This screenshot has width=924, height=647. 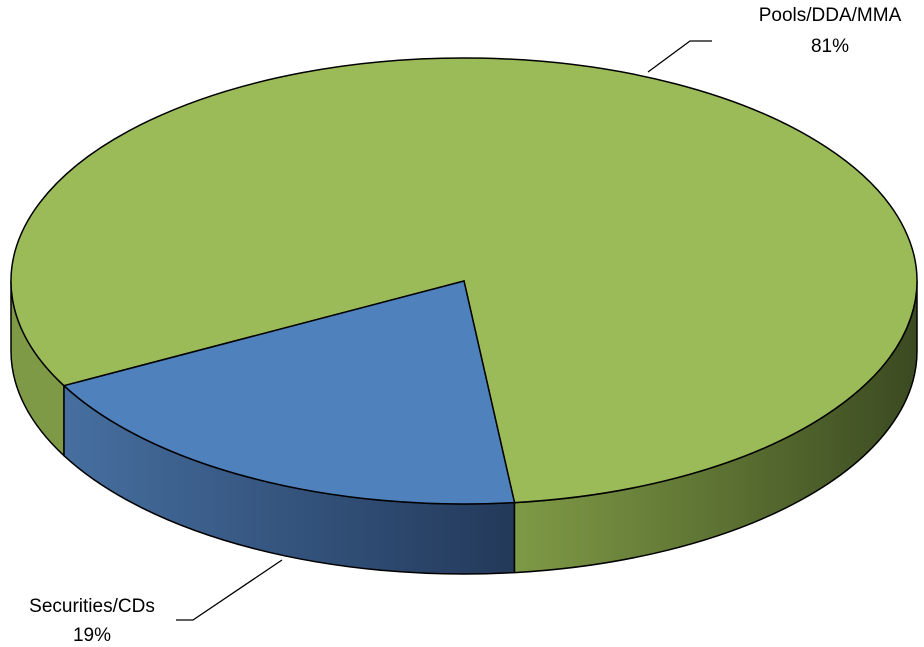 What do you see at coordinates (92, 606) in the screenshot?
I see `slice-label-securities-cds-name: Securities/CDs` at bounding box center [92, 606].